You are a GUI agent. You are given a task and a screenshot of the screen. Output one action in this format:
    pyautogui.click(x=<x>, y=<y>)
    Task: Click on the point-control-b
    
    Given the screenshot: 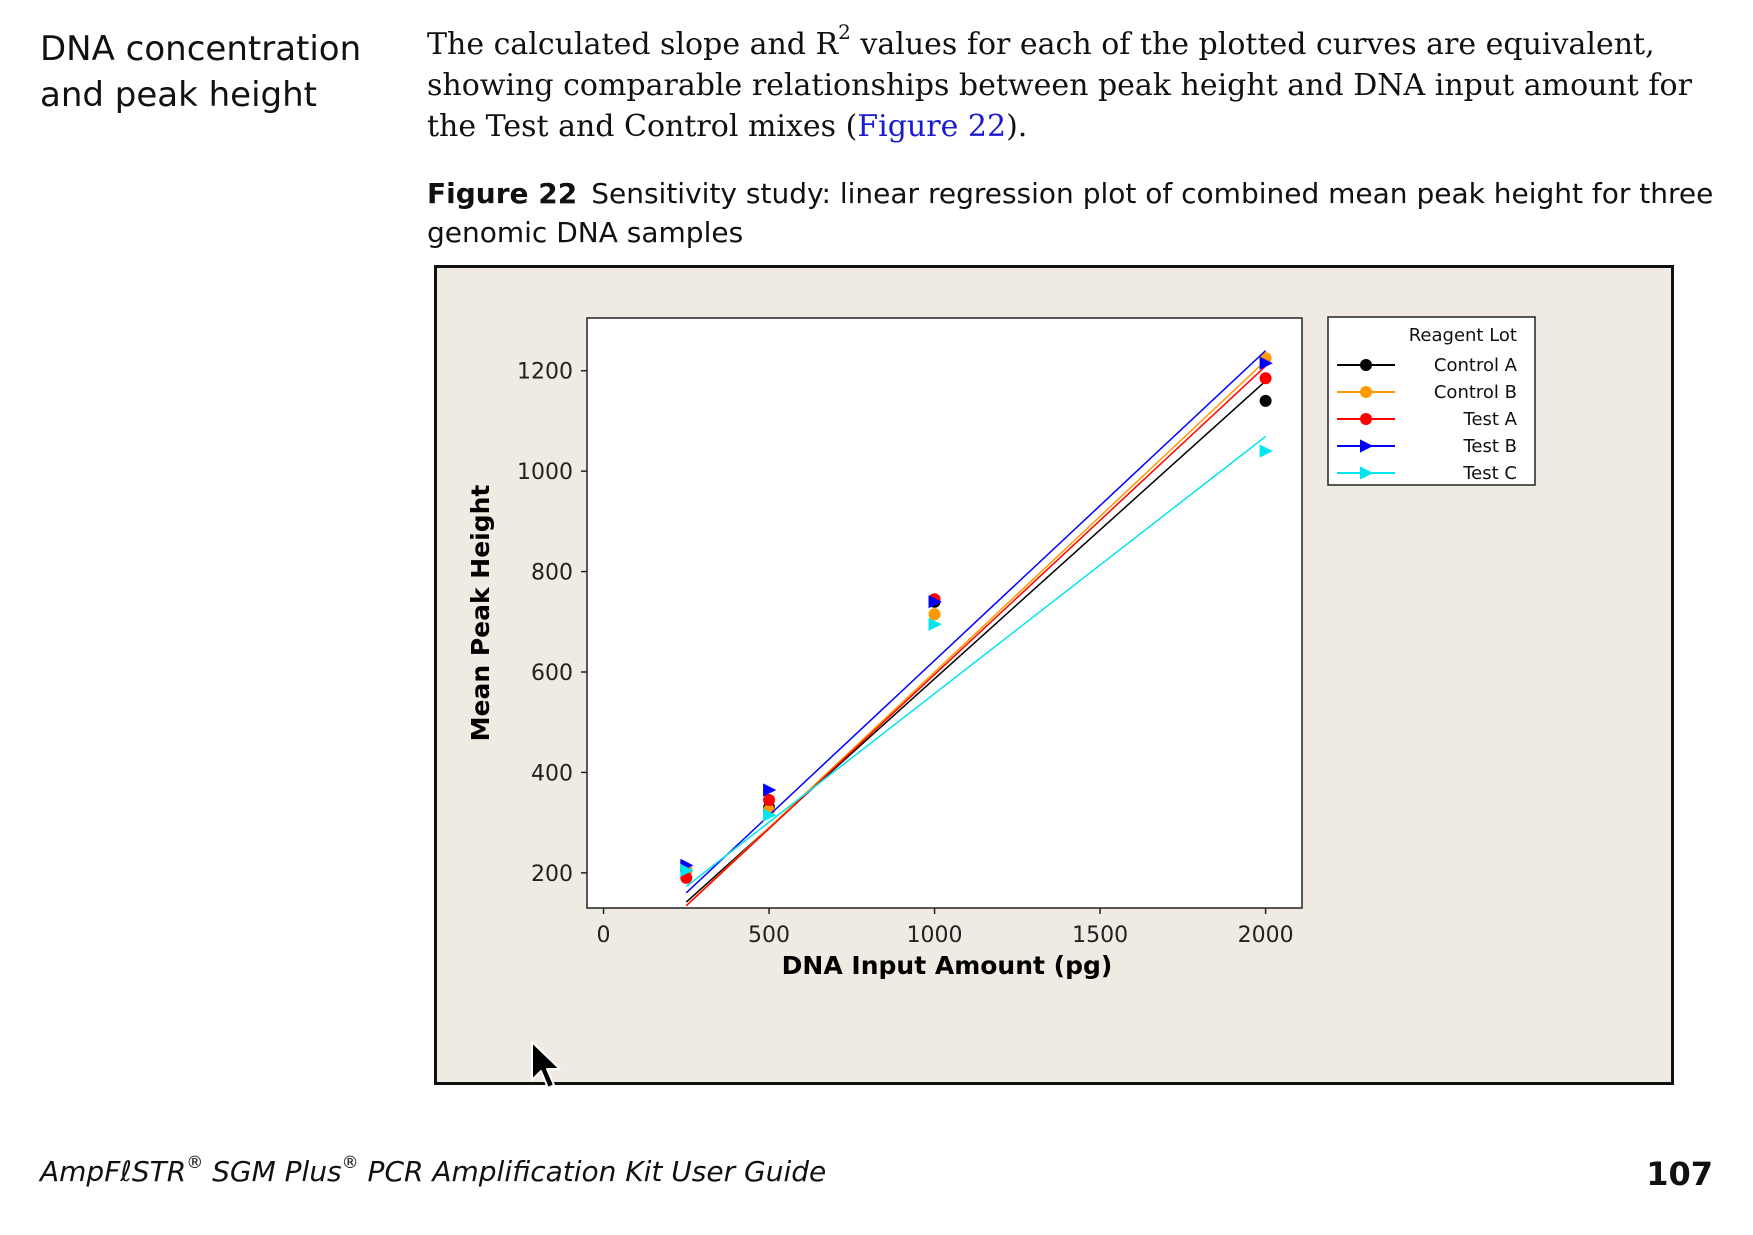 What is the action you would take?
    pyautogui.click(x=934, y=614)
    